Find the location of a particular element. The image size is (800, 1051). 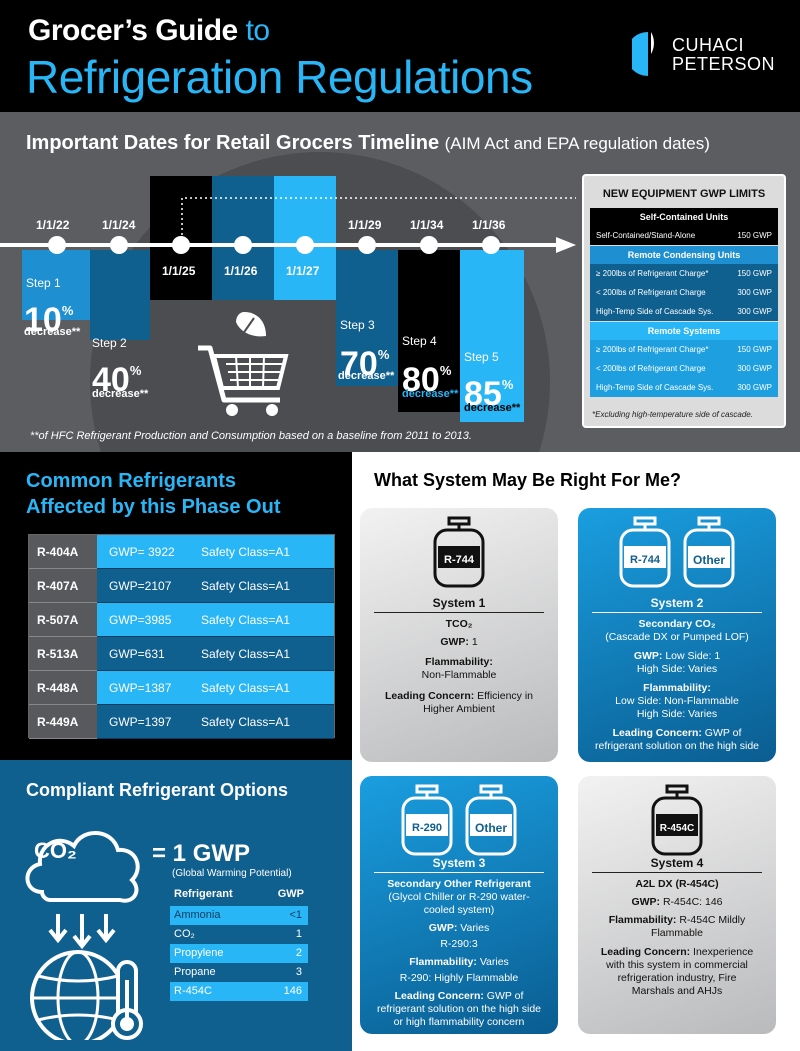

date-2029: 1/1/29 is located at coordinates (365, 225).